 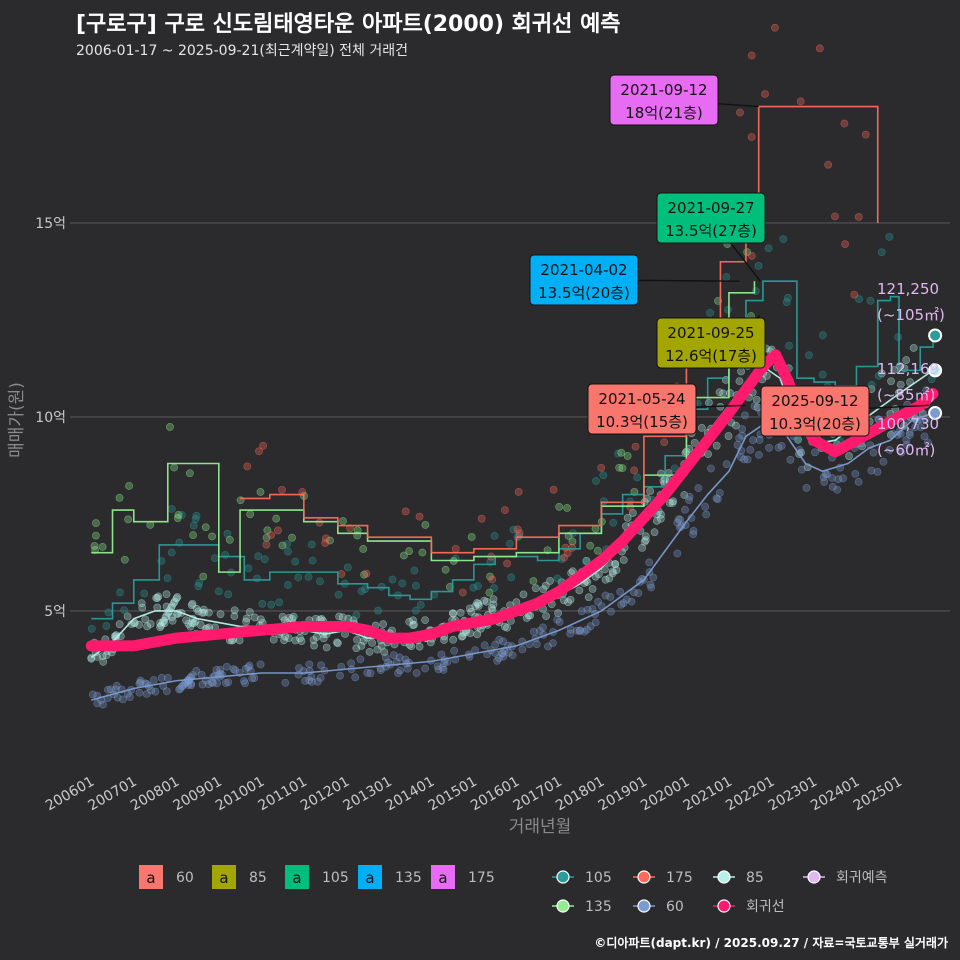 What do you see at coordinates (814, 401) in the screenshot?
I see `callout-date: 2025-09-12` at bounding box center [814, 401].